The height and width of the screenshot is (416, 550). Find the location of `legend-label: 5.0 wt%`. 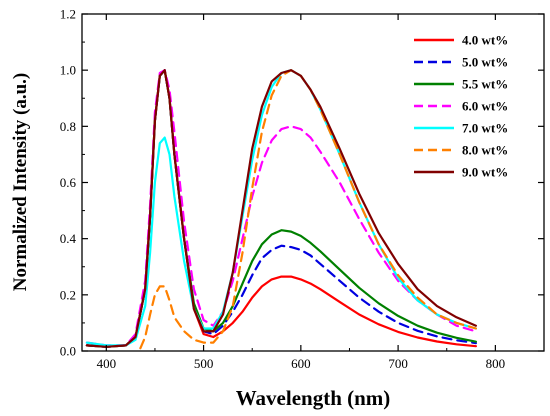

legend-label: 5.0 wt% is located at coordinates (485, 62).